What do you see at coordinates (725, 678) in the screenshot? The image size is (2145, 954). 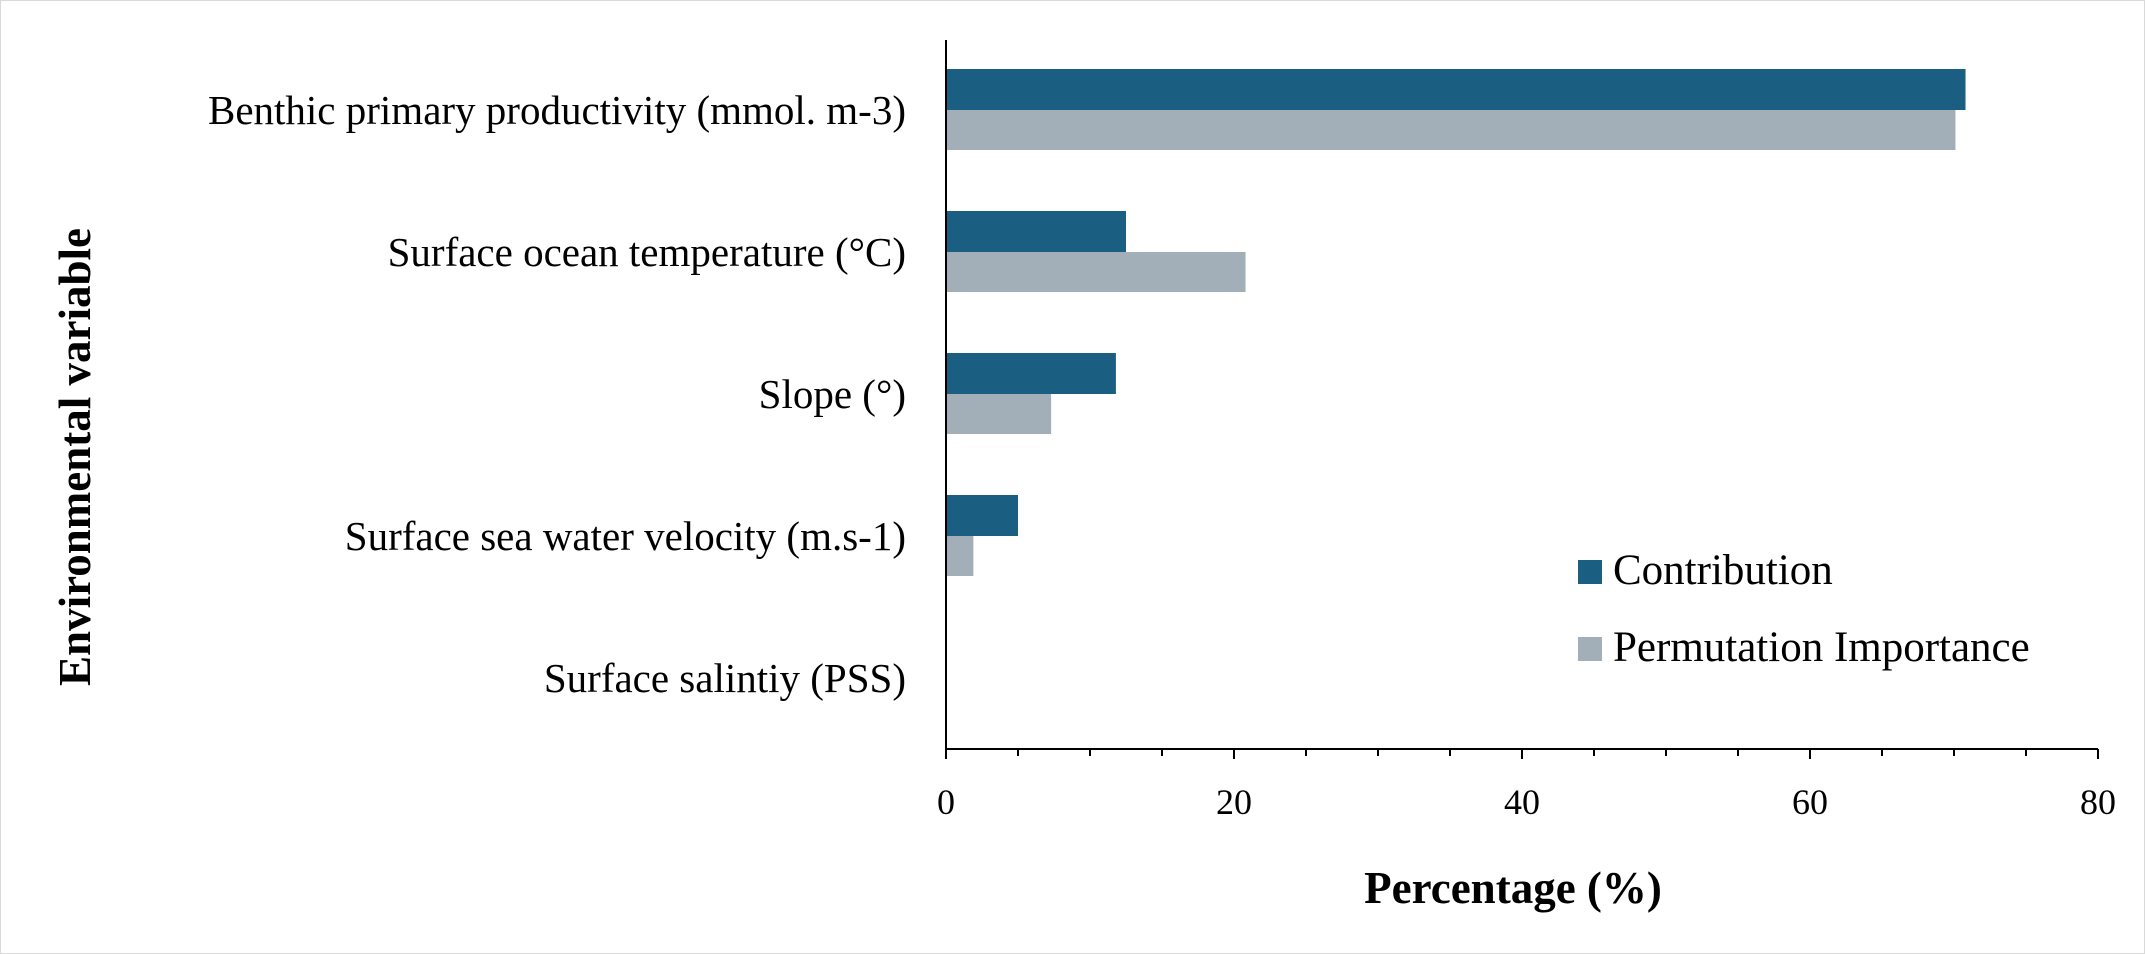 I see `category-label-4: Surface salintiy (PSS)` at bounding box center [725, 678].